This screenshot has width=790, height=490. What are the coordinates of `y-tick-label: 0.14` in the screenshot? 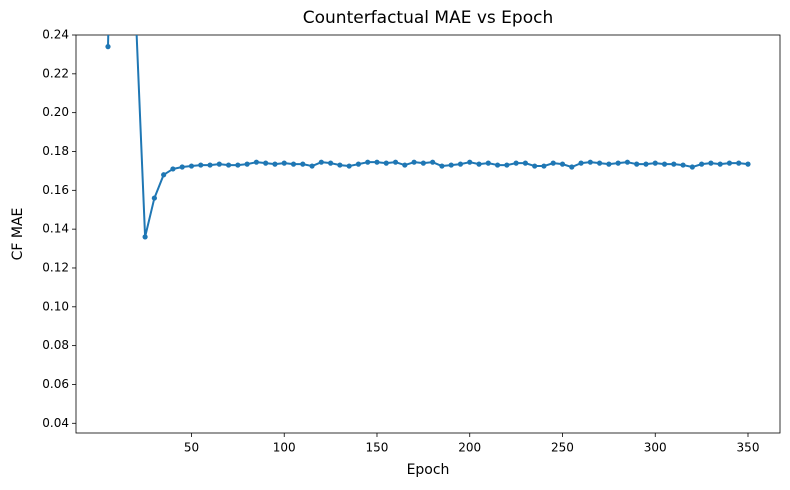 It's located at (55, 229).